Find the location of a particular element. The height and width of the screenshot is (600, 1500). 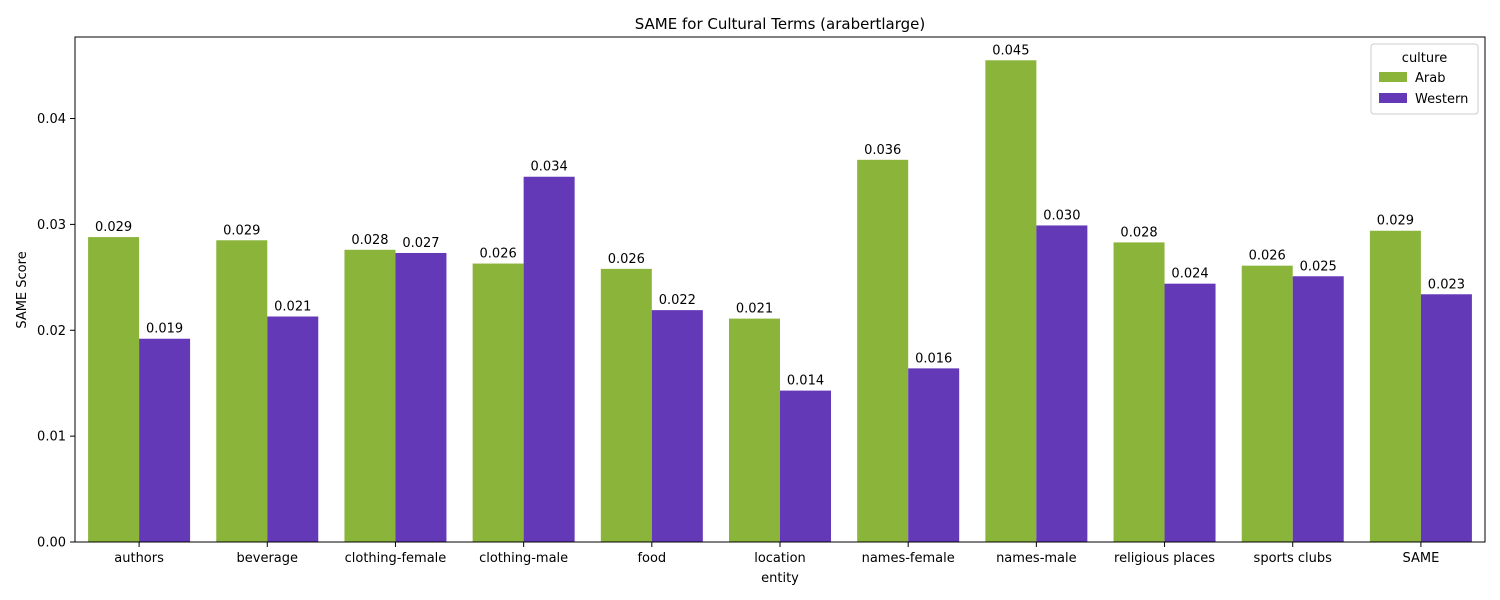

x-tick-label: beverage is located at coordinates (268, 558).